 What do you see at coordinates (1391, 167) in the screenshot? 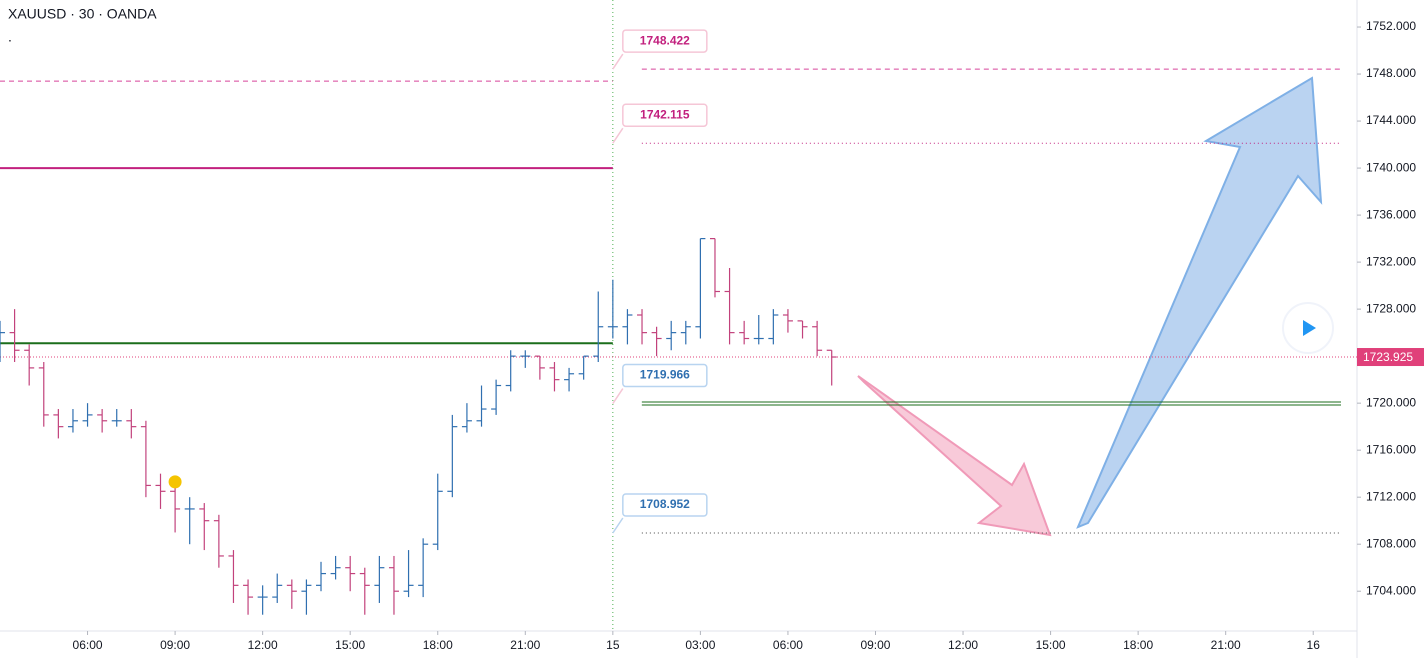
I see `y-tick-label: 1740.000` at bounding box center [1391, 167].